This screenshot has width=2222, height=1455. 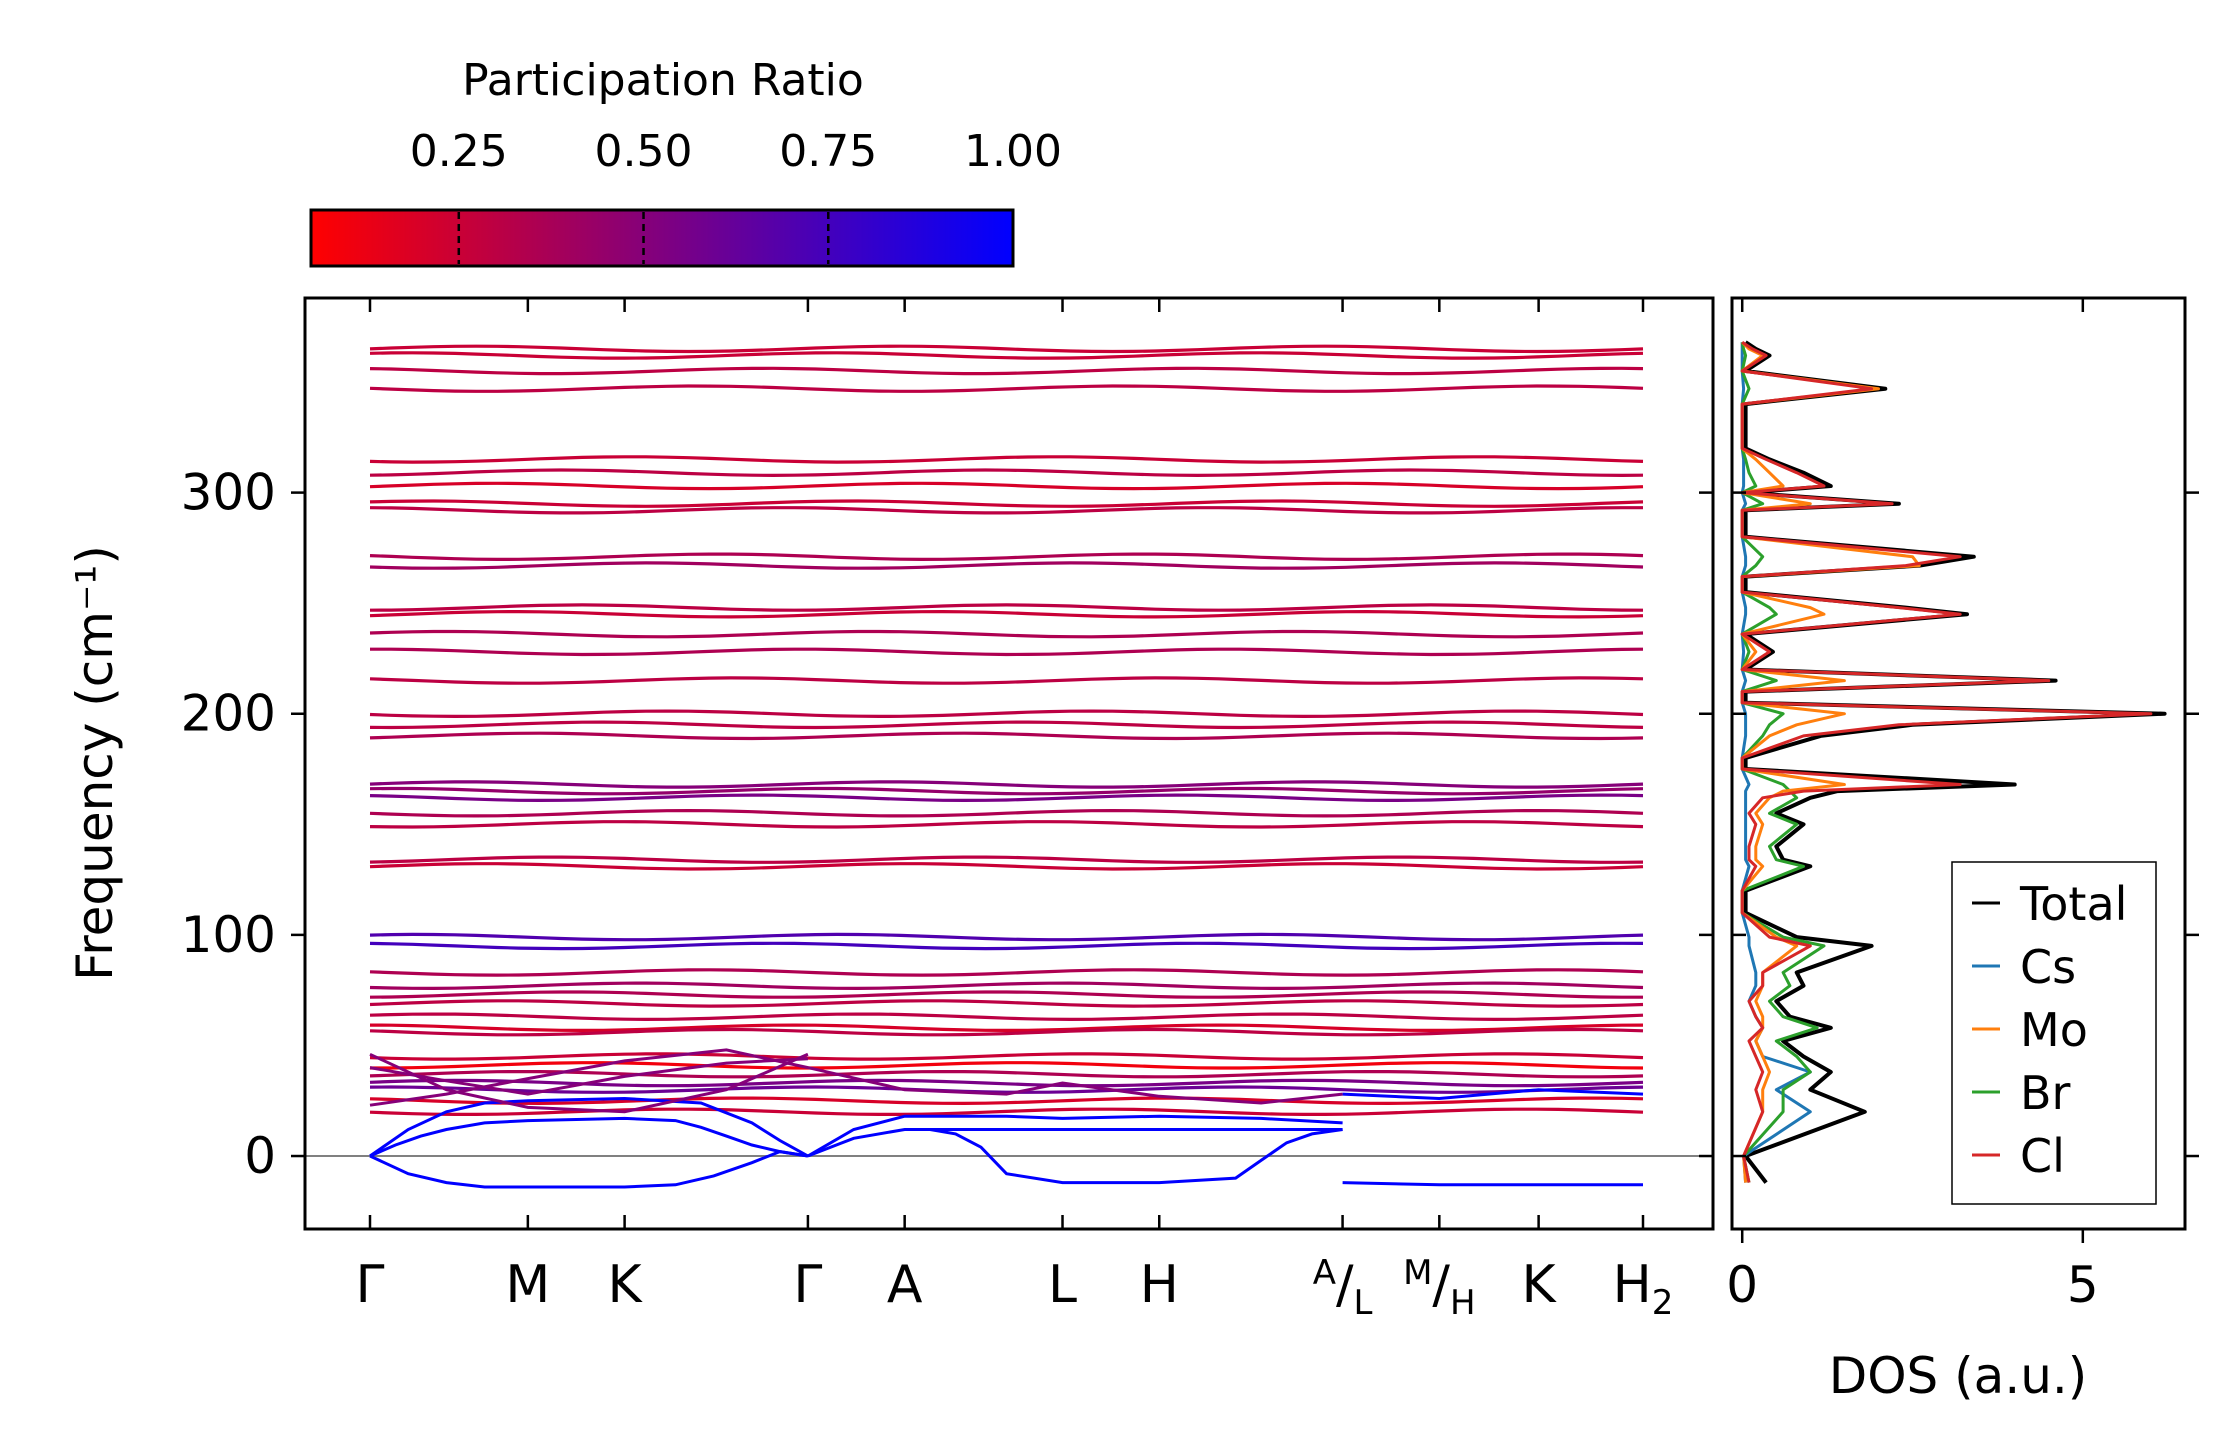 What do you see at coordinates (459, 151) in the screenshot?
I see `colorbar-tick-label: 0.25` at bounding box center [459, 151].